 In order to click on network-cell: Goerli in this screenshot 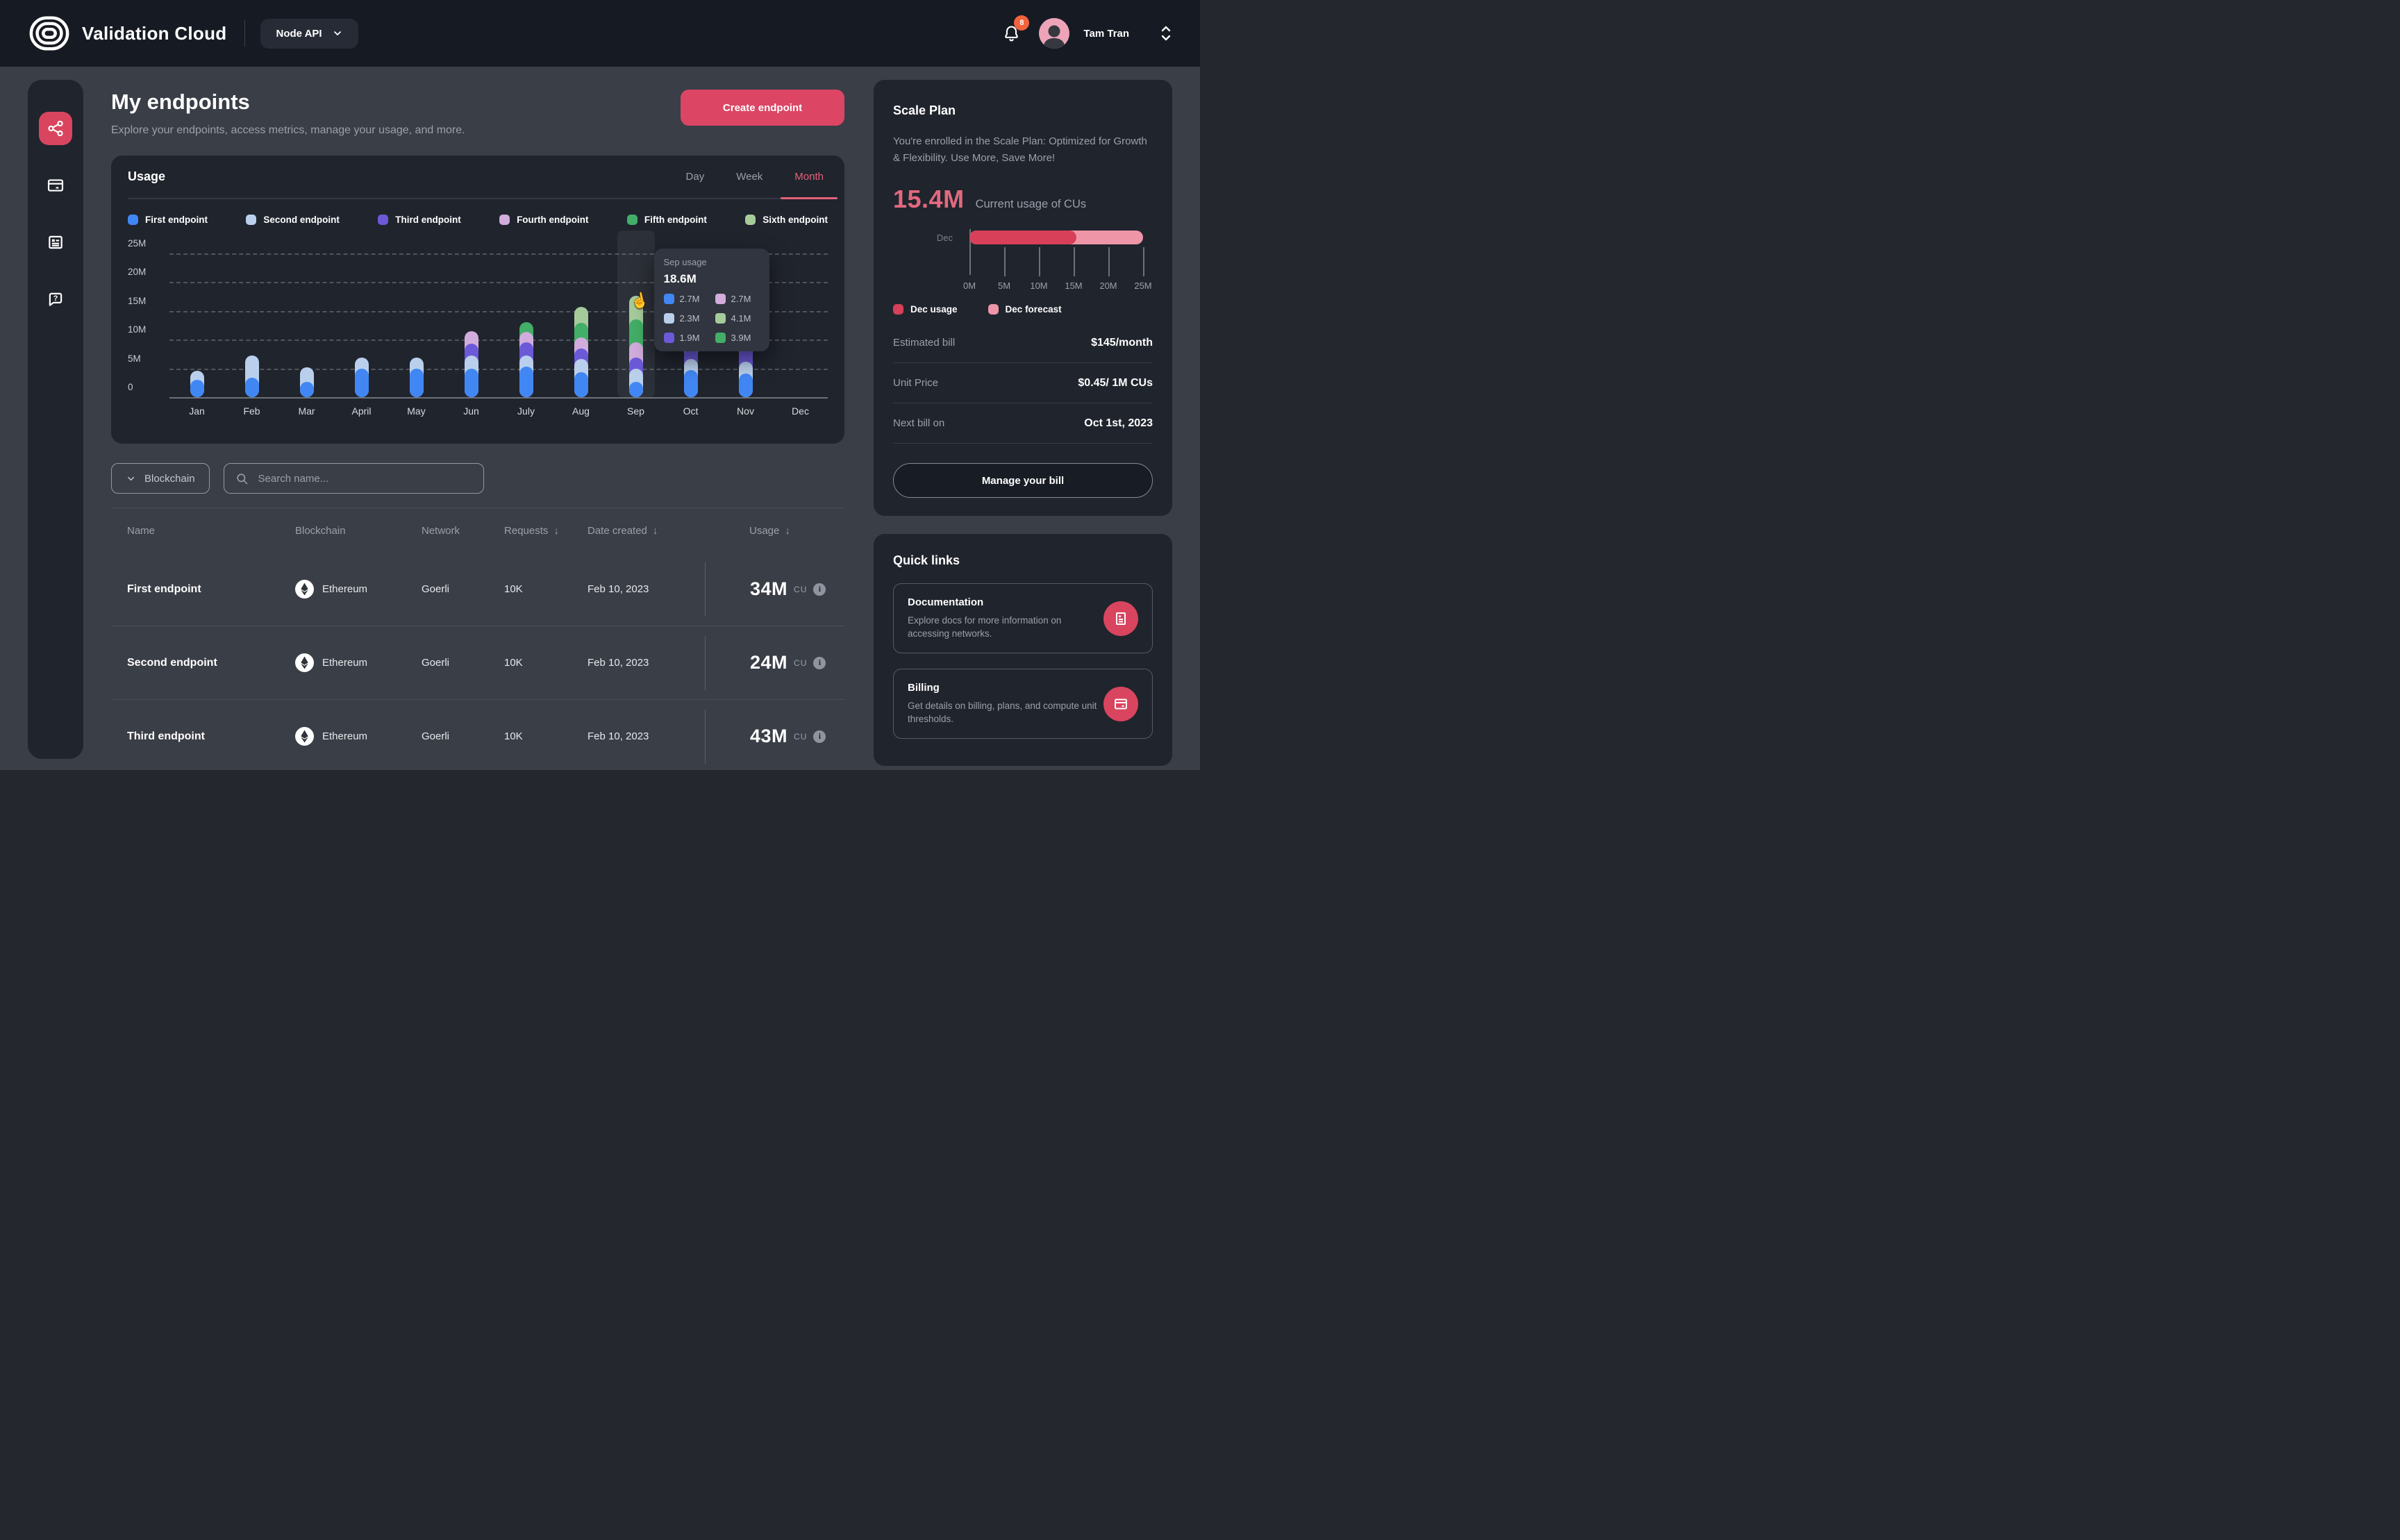, I will do `click(436, 663)`.